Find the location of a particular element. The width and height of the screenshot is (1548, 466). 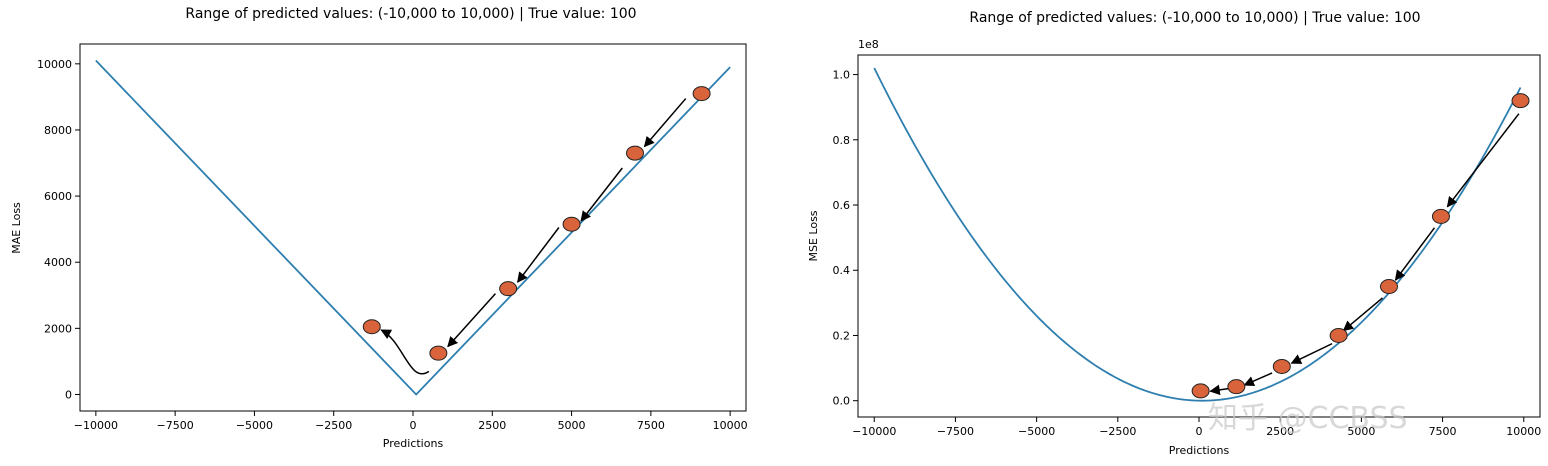

y-tick-label: 1.0 is located at coordinates (842, 75).